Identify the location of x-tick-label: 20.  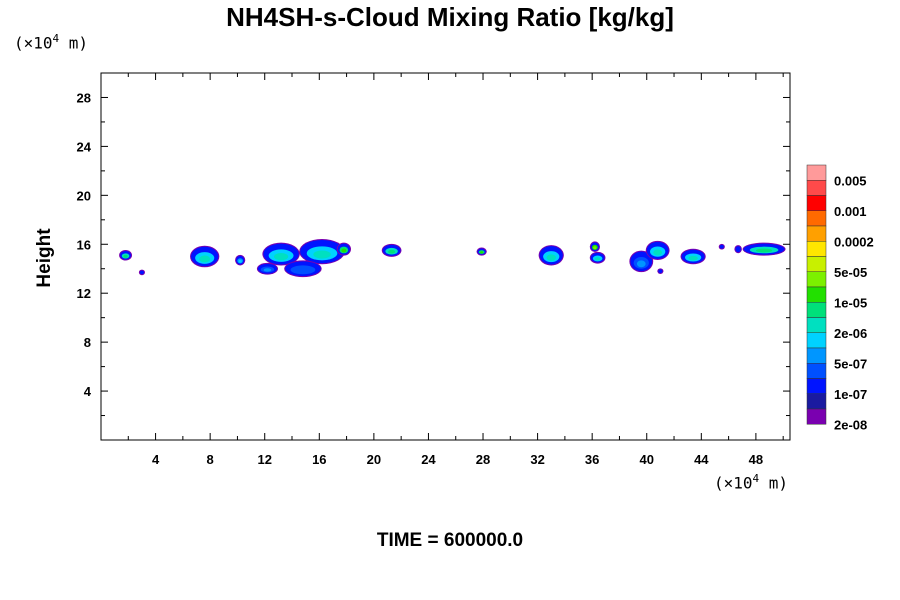
(374, 459).